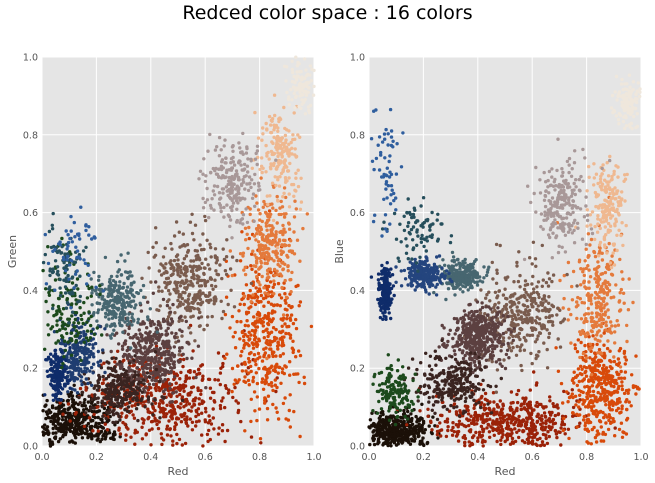 This screenshot has width=655, height=483. I want to click on y-tick-label: 0.6, so click(30, 213).